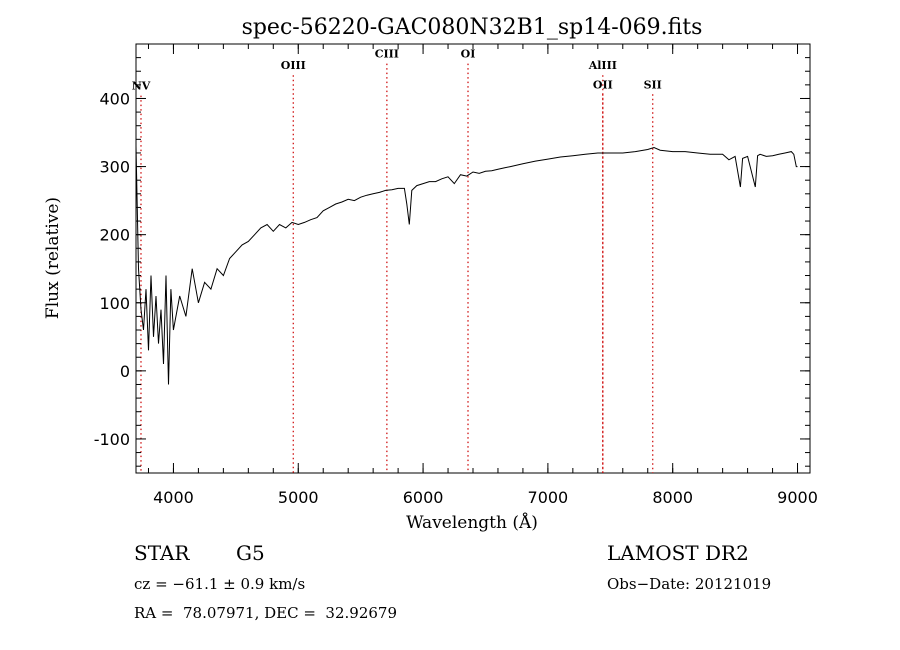 The width and height of the screenshot is (900, 650). What do you see at coordinates (220, 584) in the screenshot?
I see `redshift-readout: cz = −61.1 ± 0.9 km/s` at bounding box center [220, 584].